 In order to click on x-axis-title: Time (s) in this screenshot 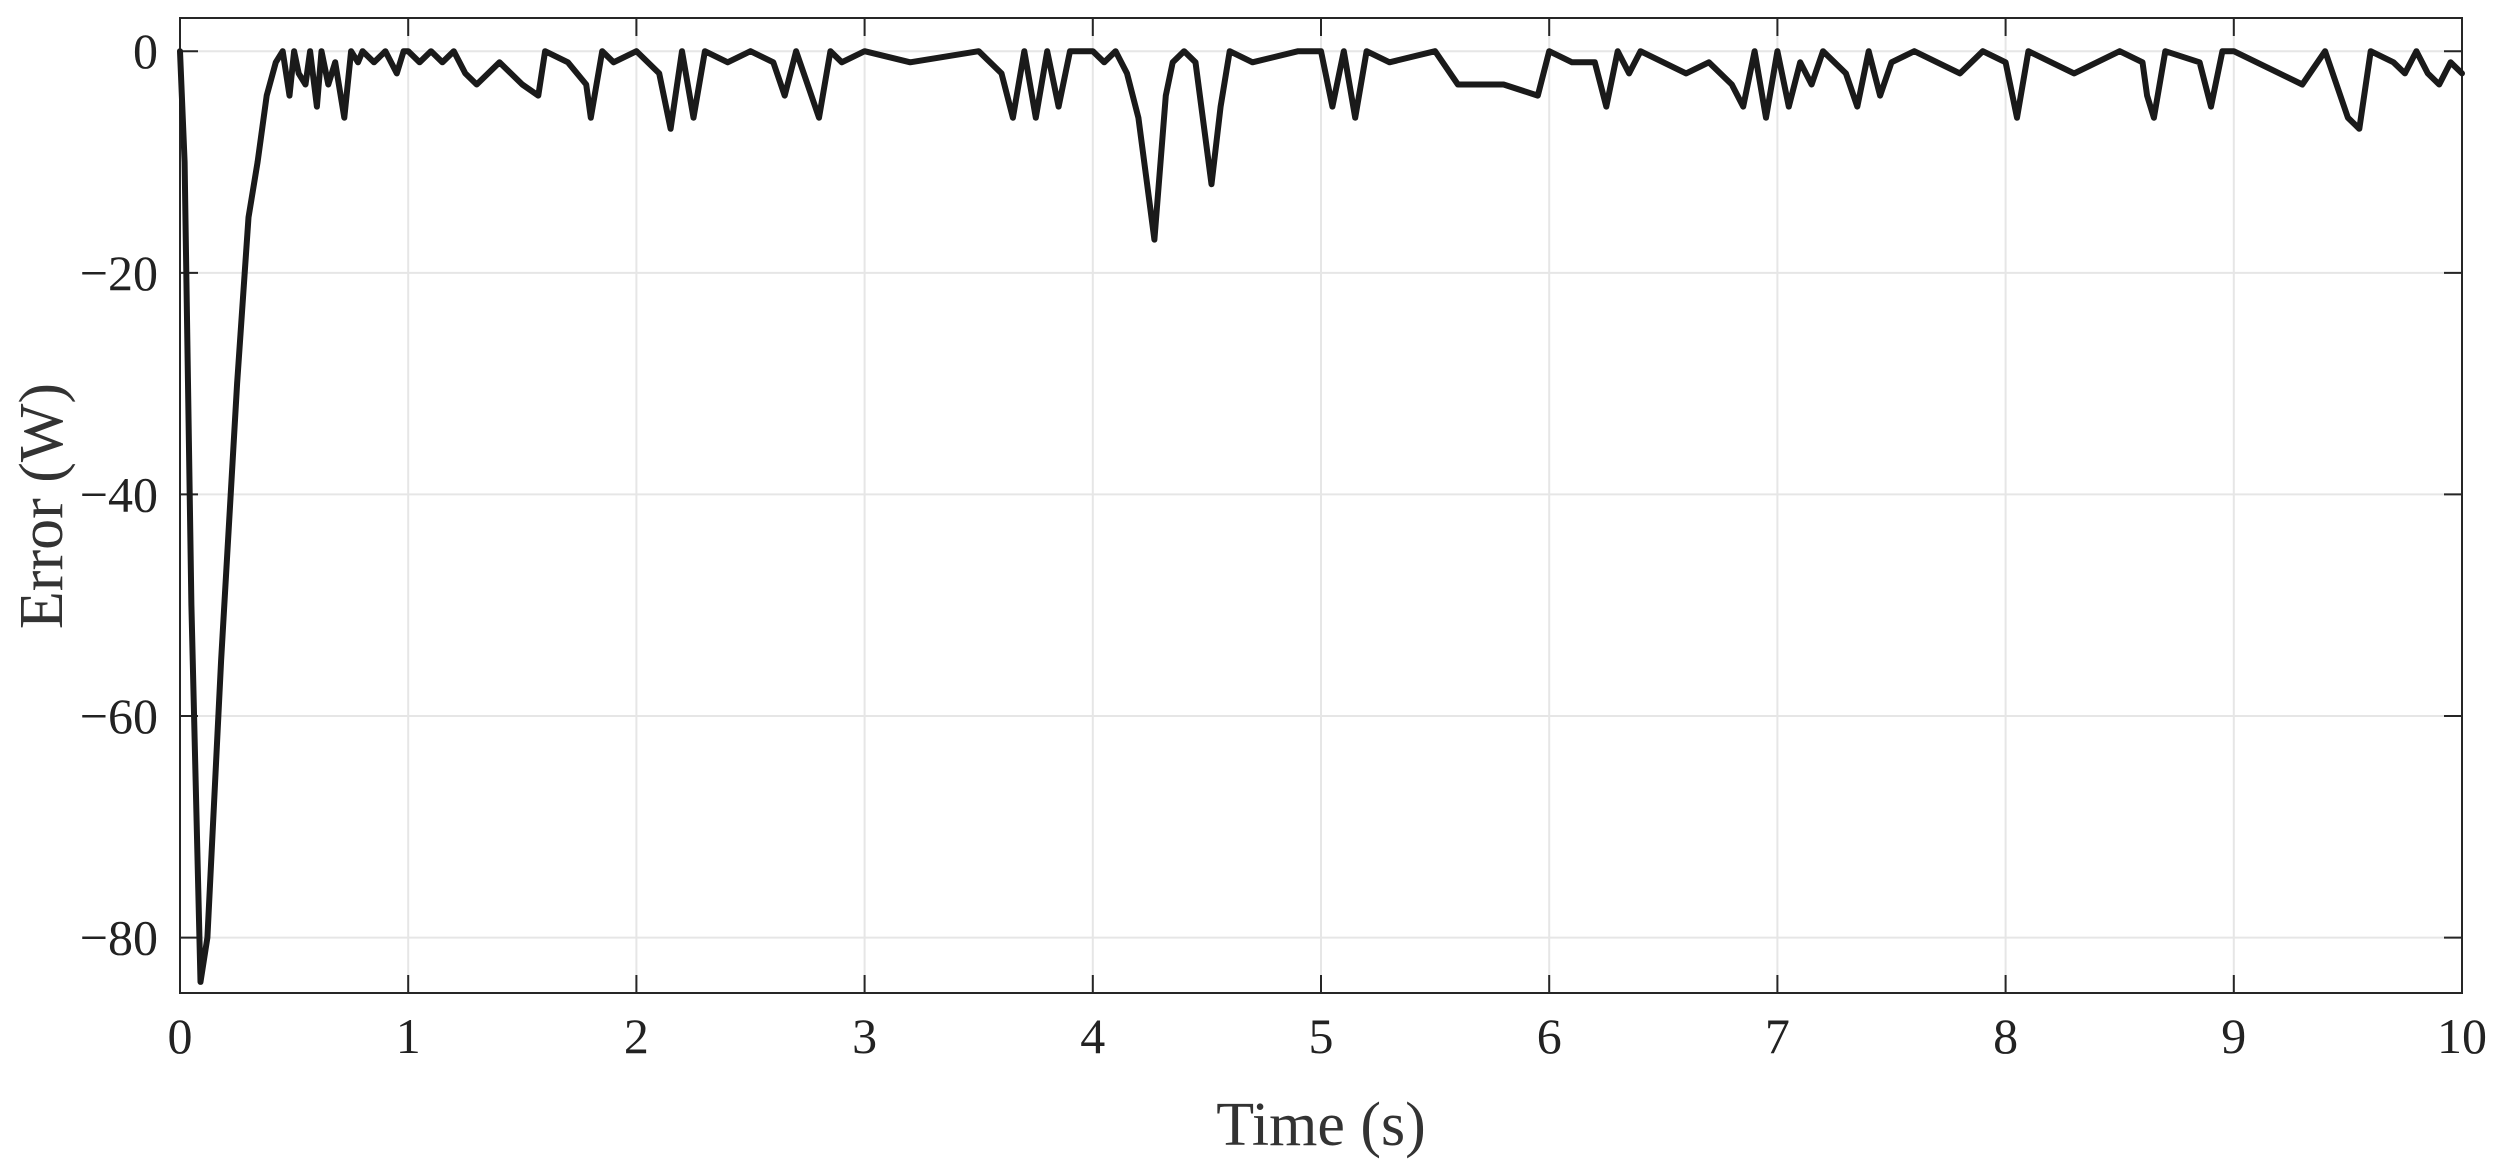, I will do `click(1321, 1125)`.